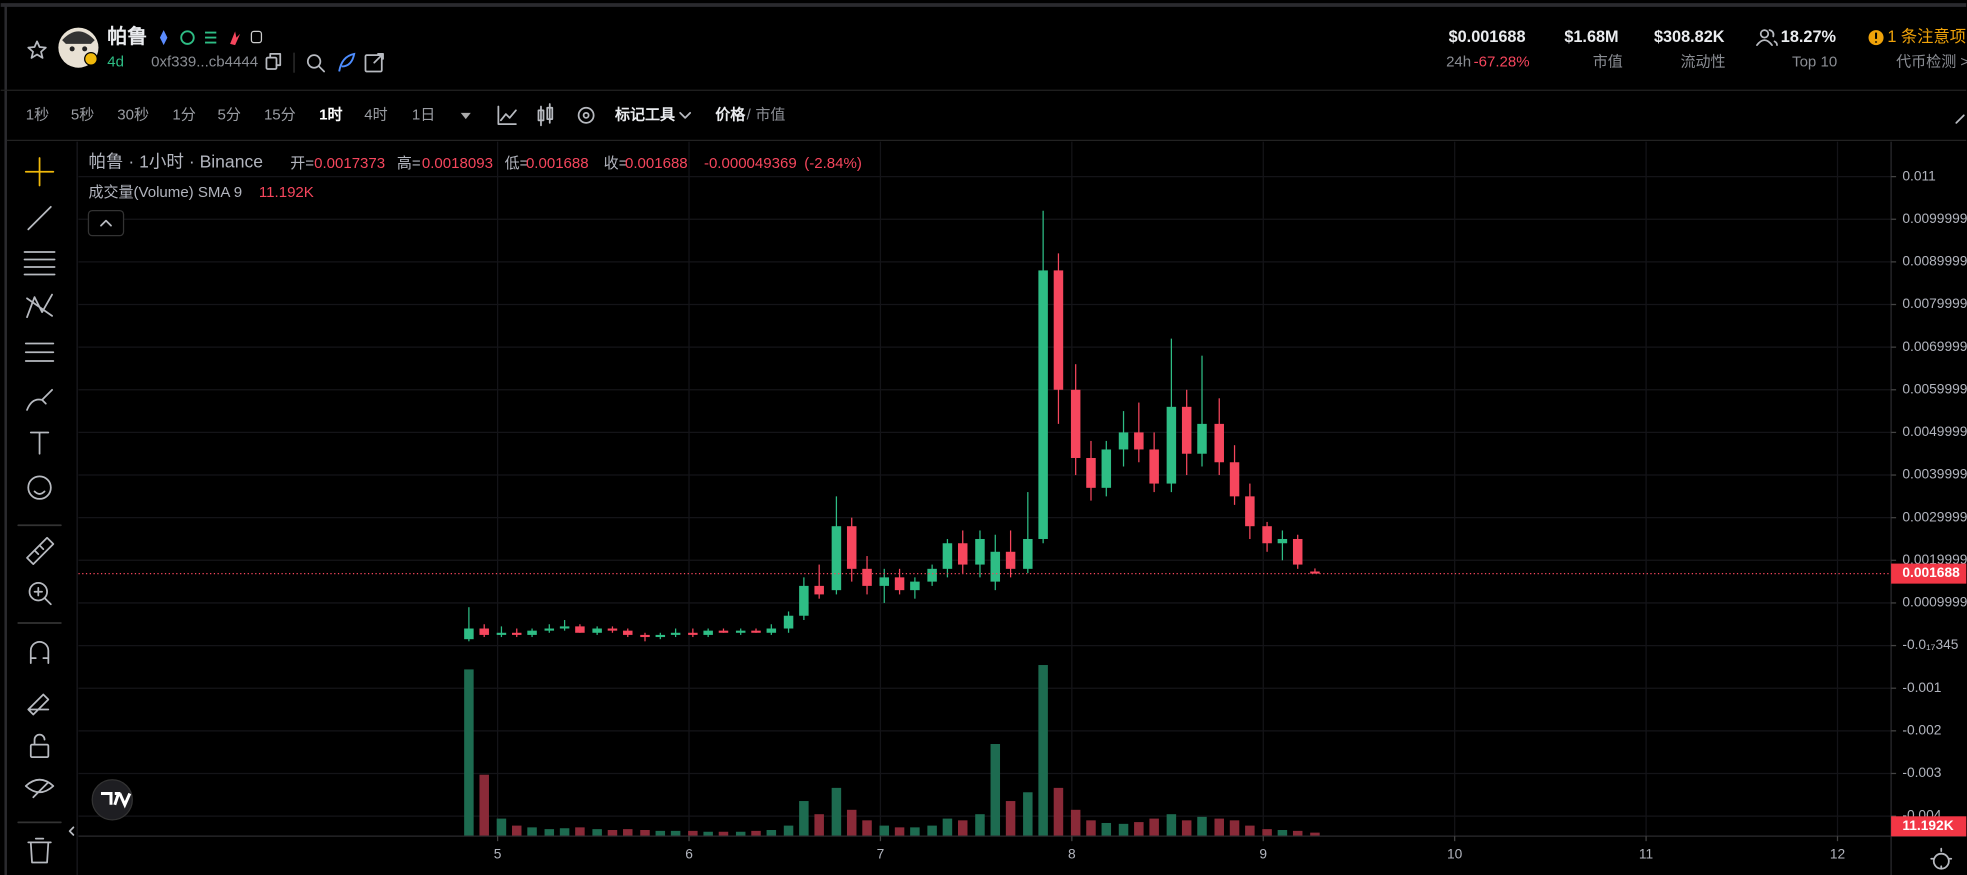 The image size is (1967, 875). I want to click on y-tick-label: 0.0089999, so click(1934, 261).